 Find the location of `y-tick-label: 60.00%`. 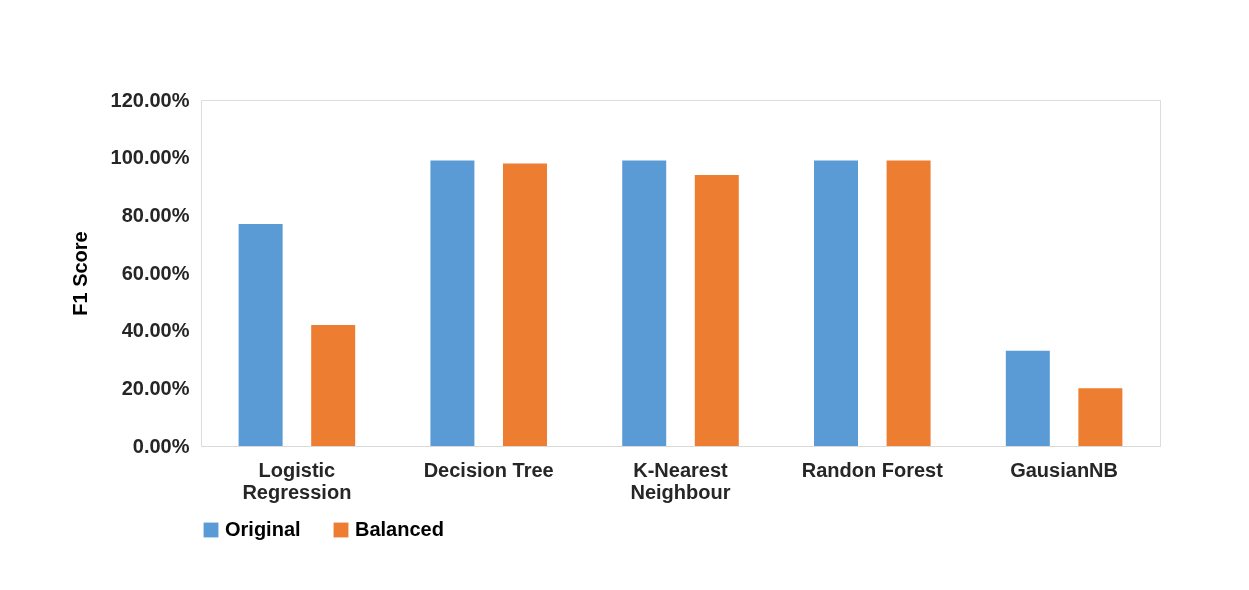

y-tick-label: 60.00% is located at coordinates (155, 272).